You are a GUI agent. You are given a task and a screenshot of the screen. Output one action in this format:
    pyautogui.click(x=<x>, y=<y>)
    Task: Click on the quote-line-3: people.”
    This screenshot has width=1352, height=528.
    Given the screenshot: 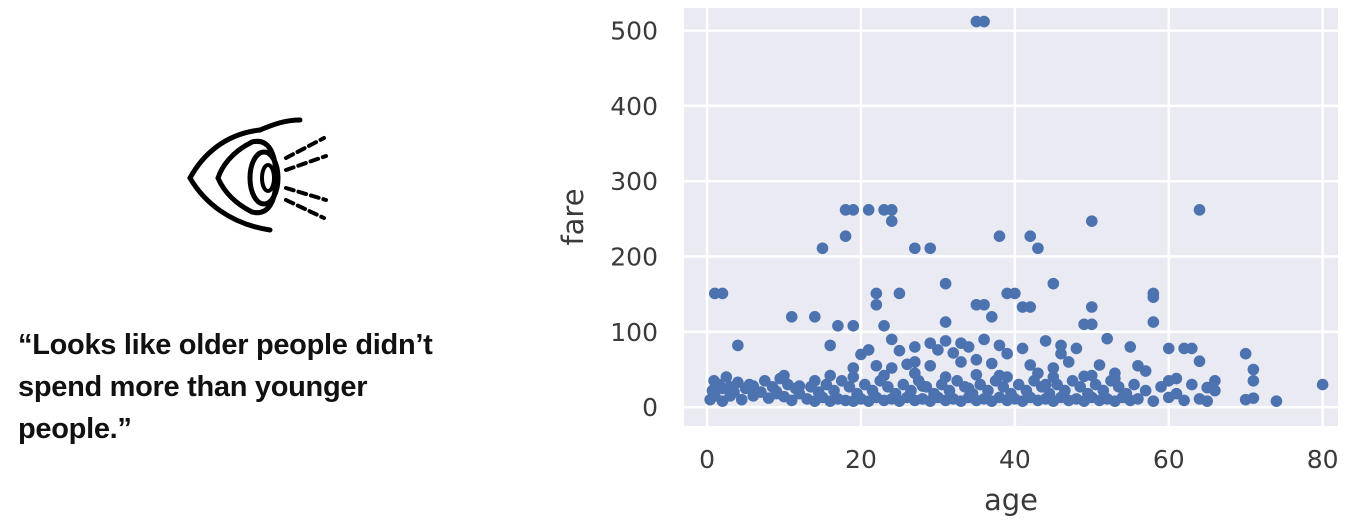 What is the action you would take?
    pyautogui.click(x=75, y=429)
    